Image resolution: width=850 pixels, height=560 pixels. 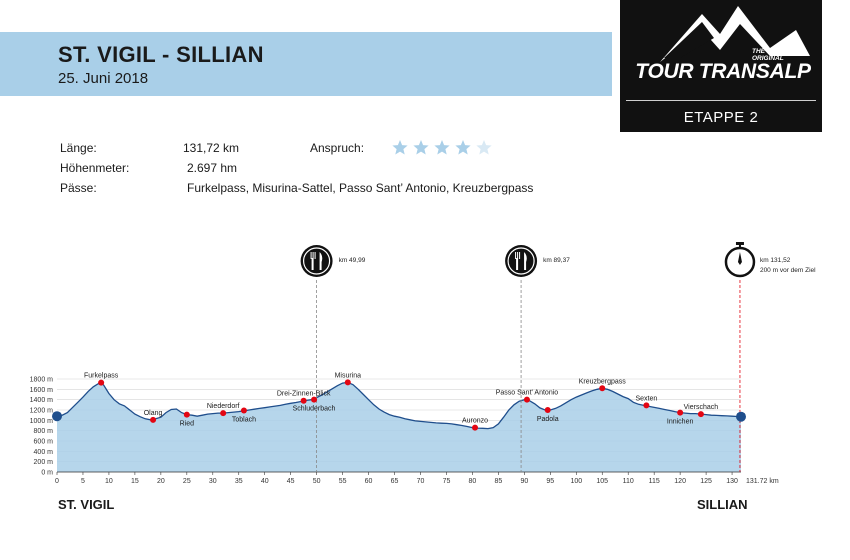 What do you see at coordinates (348, 375) in the screenshot?
I see `waypoint-label: Misurina` at bounding box center [348, 375].